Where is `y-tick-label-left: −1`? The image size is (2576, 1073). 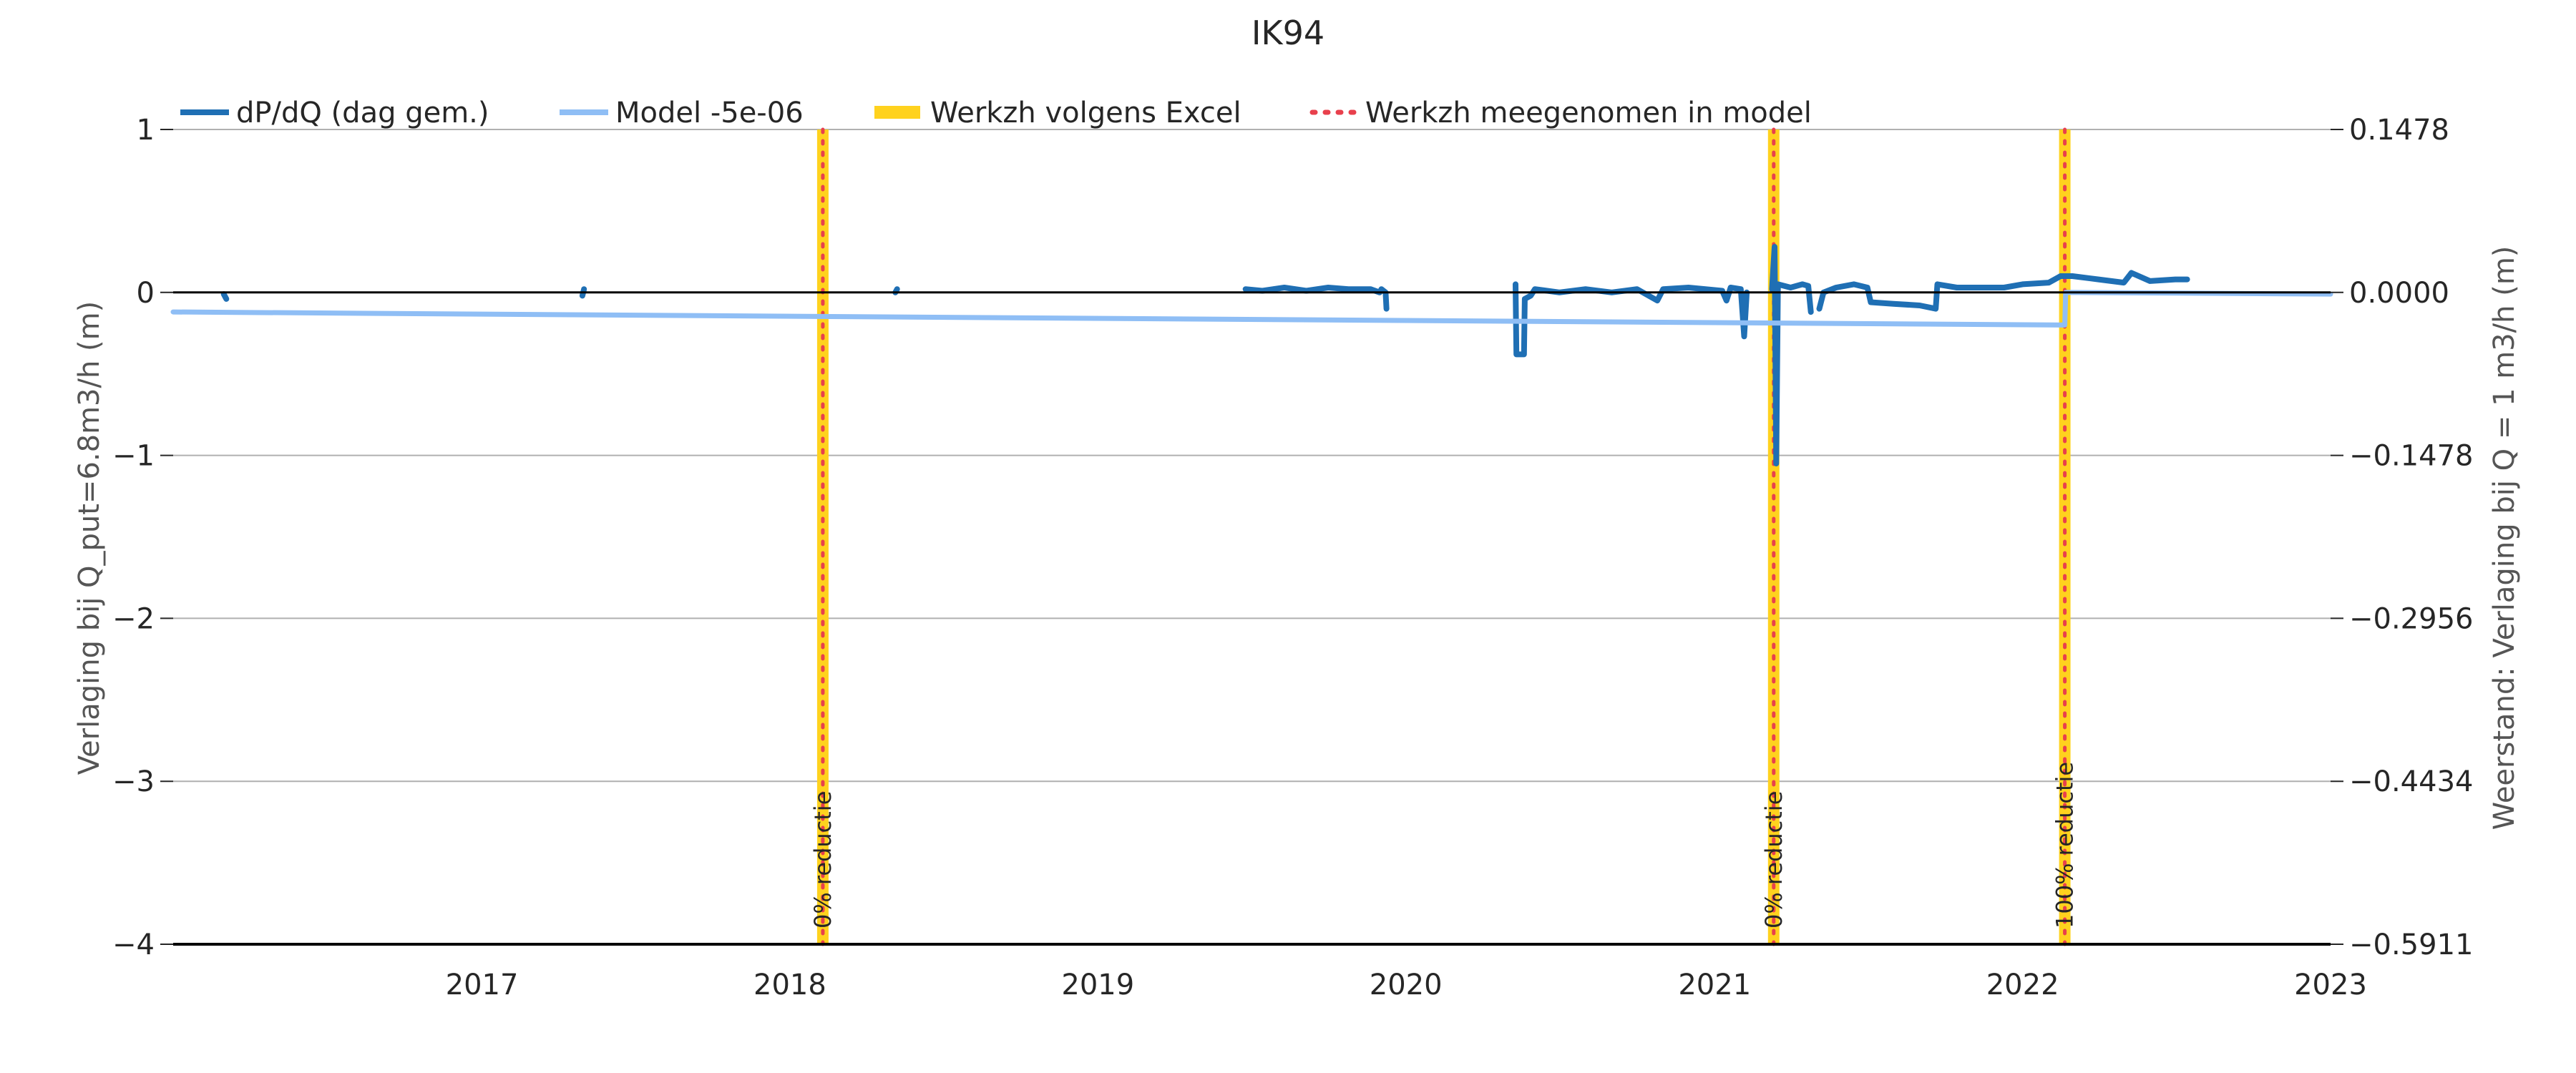 y-tick-label-left: −1 is located at coordinates (133, 456).